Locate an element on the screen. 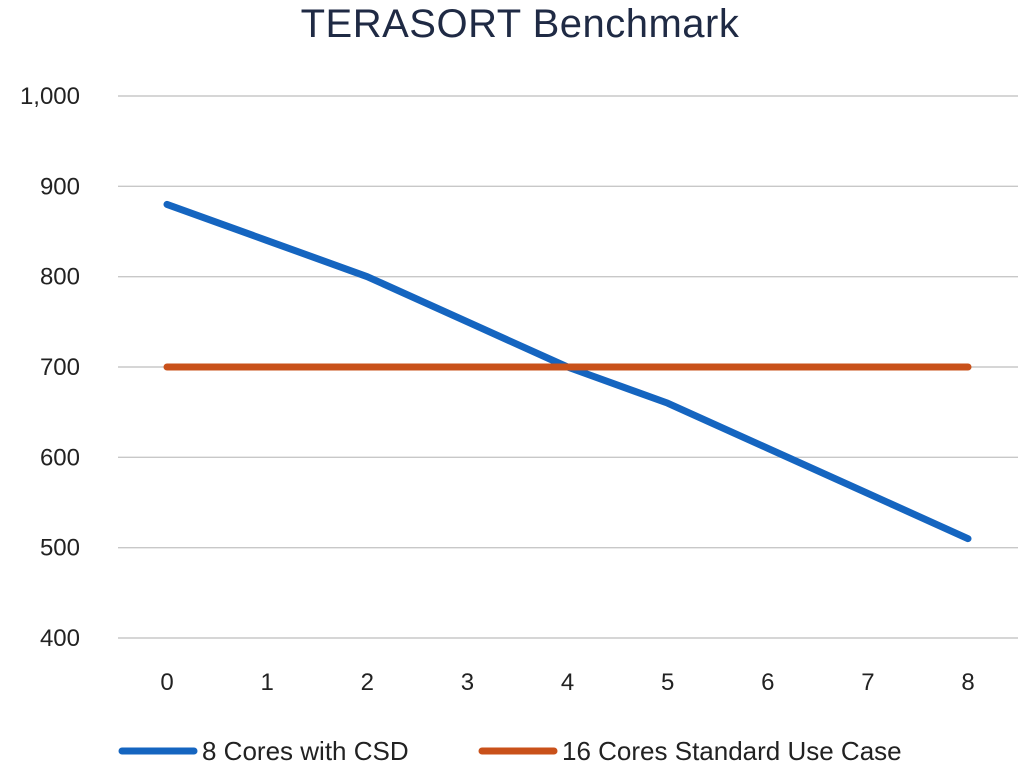 Image resolution: width=1024 pixels, height=770 pixels. y-tick-label: 800 is located at coordinates (60, 277).